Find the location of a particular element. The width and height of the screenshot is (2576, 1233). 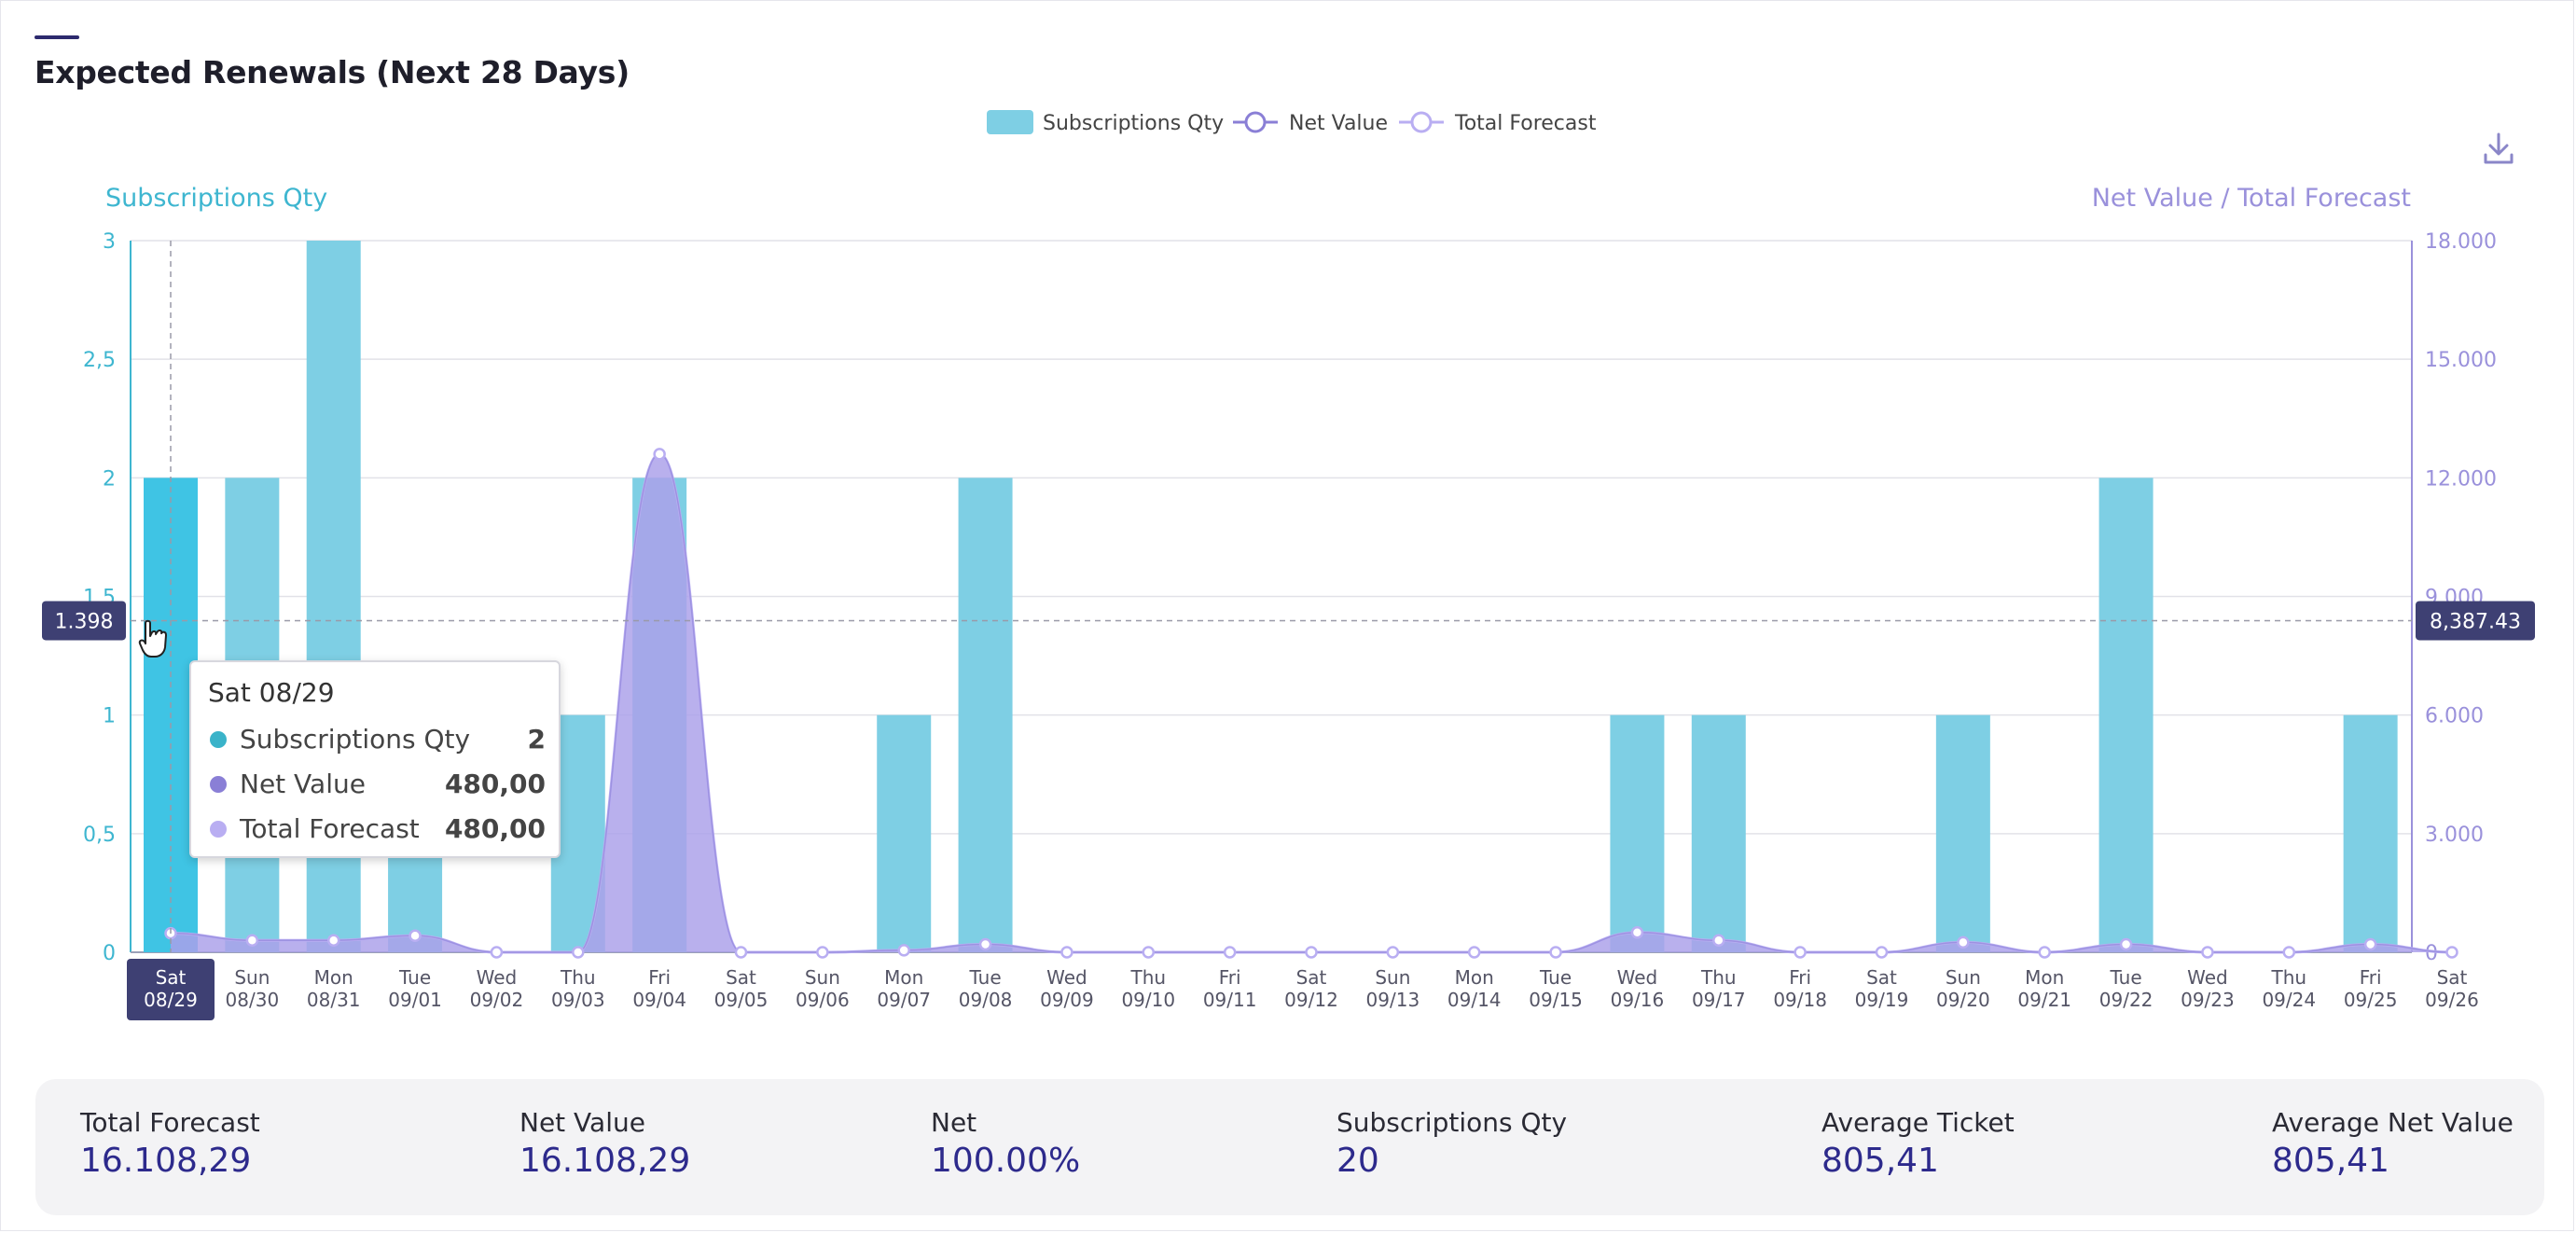

stat-total-forecast: Total Forecast 16.108,29 is located at coordinates (170, 1143).